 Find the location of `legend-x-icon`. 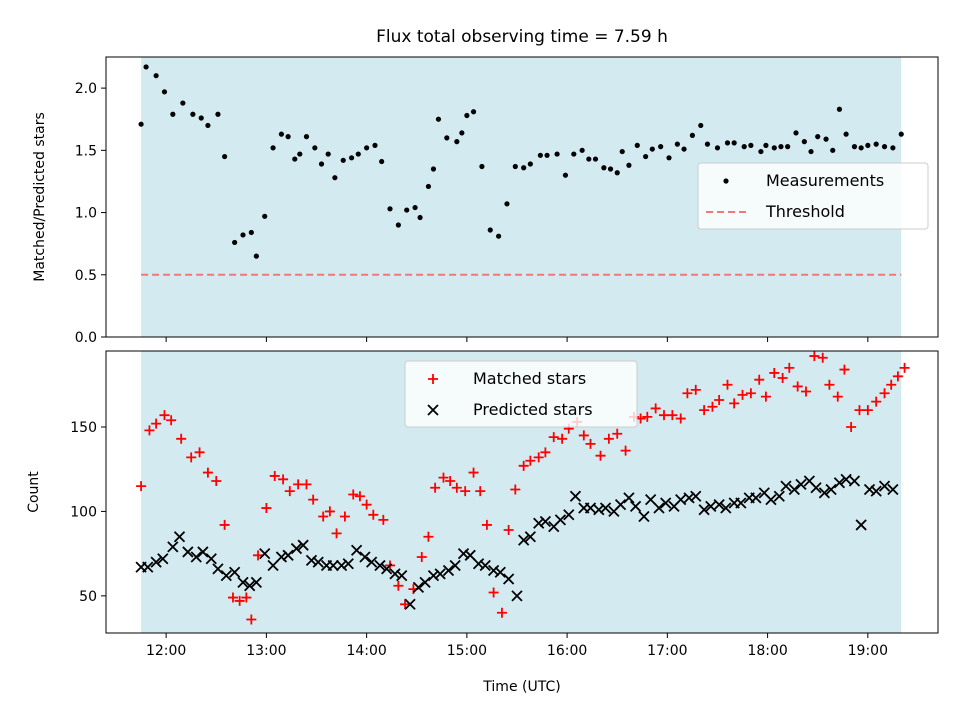

legend-x-icon is located at coordinates (433, 410).